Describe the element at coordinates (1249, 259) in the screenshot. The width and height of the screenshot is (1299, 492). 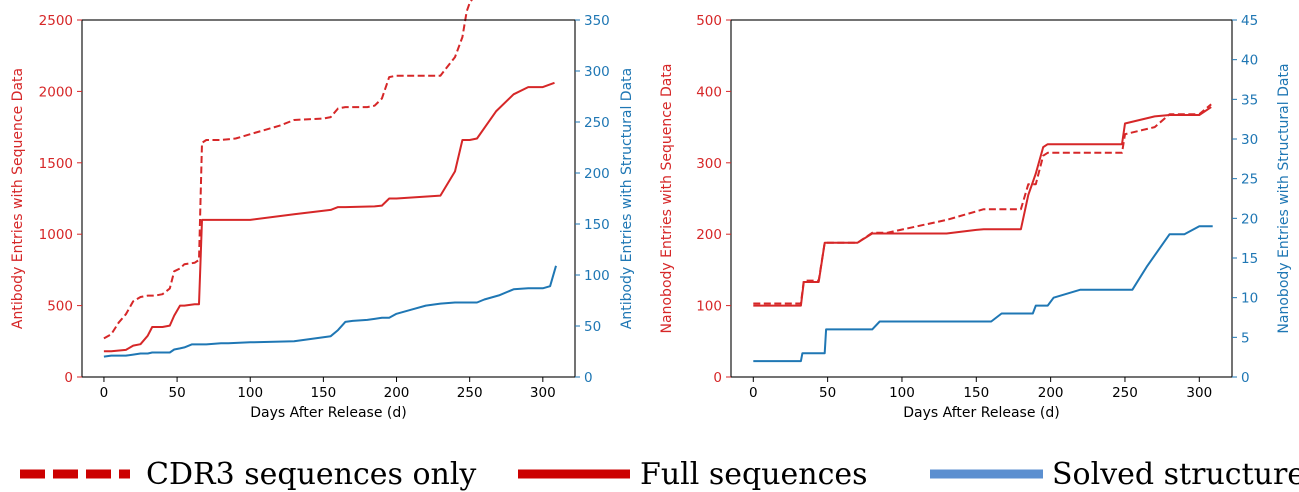
I see `y-right-tick-label: 15` at that location.